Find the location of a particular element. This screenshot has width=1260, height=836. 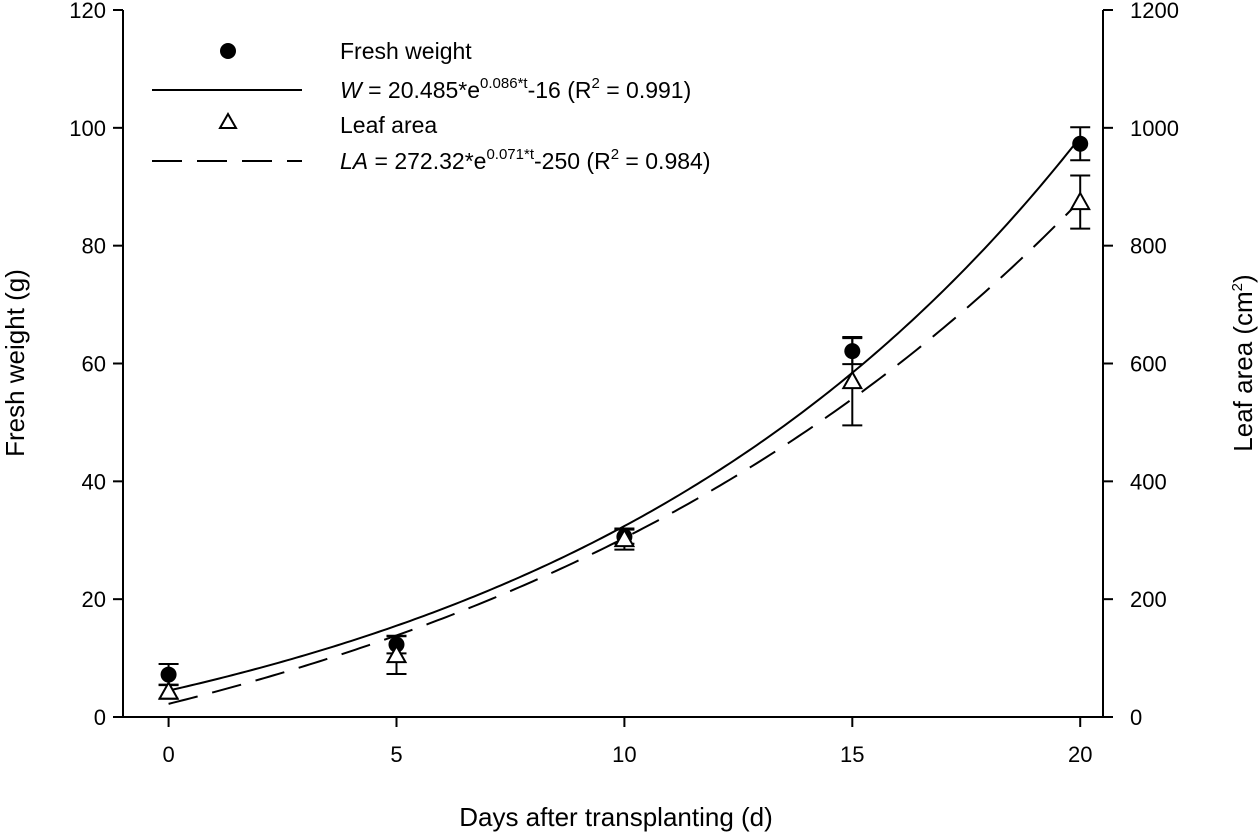

x-axis-ticks: 0 5 10 15 20 is located at coordinates (627, 742).